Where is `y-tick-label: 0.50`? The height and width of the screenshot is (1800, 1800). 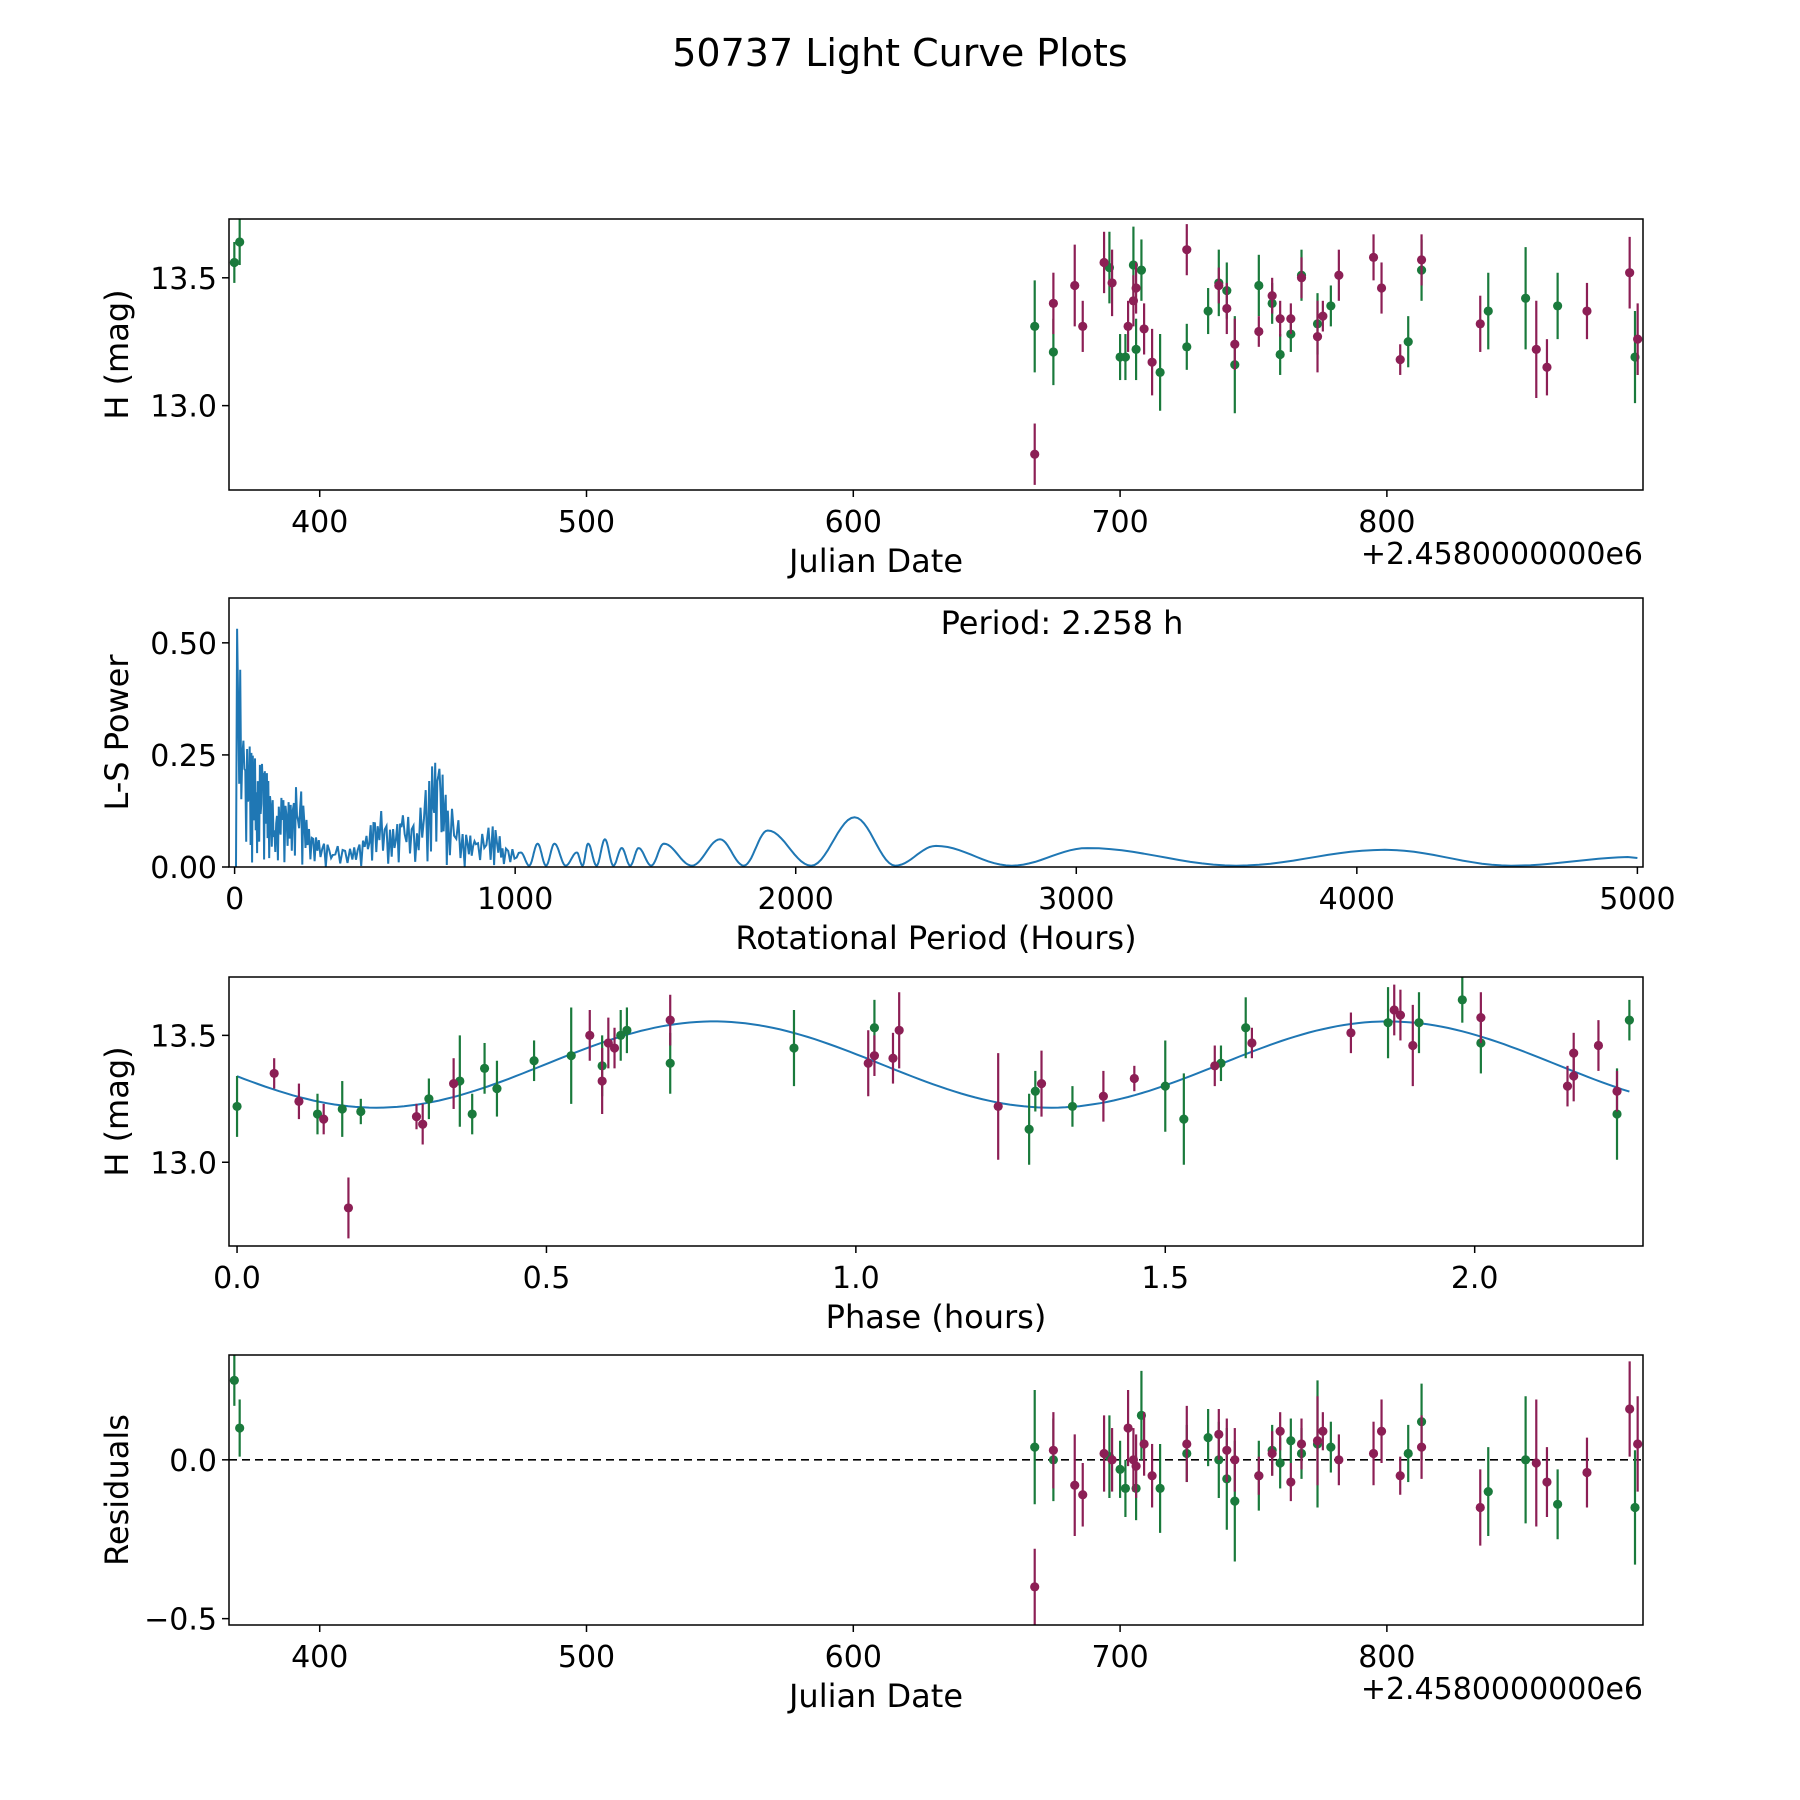
y-tick-label: 0.50 is located at coordinates (183, 644).